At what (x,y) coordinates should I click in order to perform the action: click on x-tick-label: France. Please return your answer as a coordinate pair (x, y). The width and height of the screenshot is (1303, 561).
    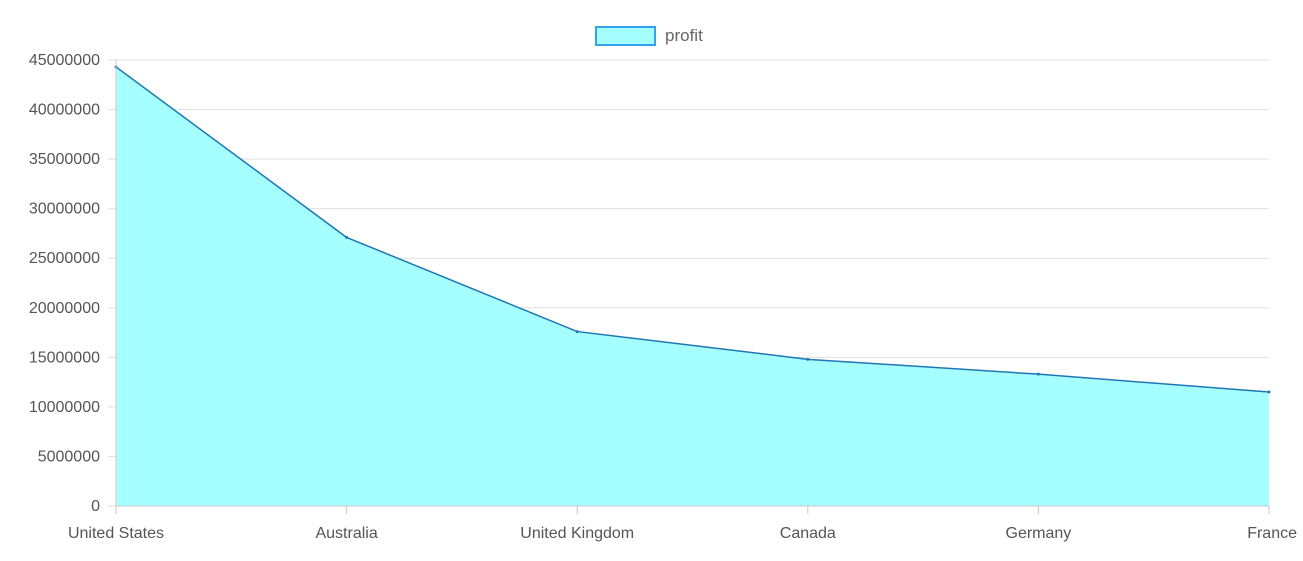
    Looking at the image, I should click on (1272, 533).